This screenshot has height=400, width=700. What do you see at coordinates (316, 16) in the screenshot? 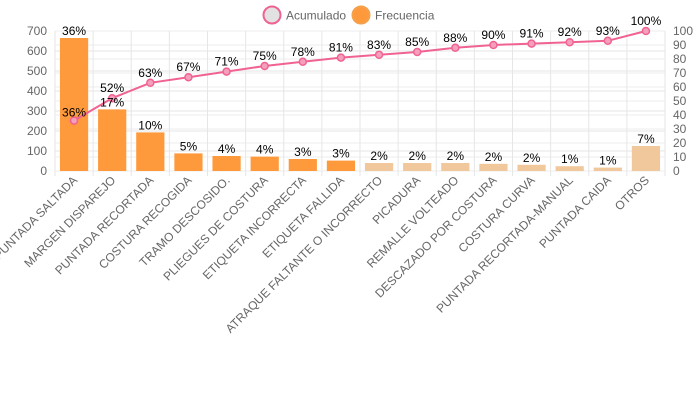
I see `legend-label-acumulado: Acumulado` at bounding box center [316, 16].